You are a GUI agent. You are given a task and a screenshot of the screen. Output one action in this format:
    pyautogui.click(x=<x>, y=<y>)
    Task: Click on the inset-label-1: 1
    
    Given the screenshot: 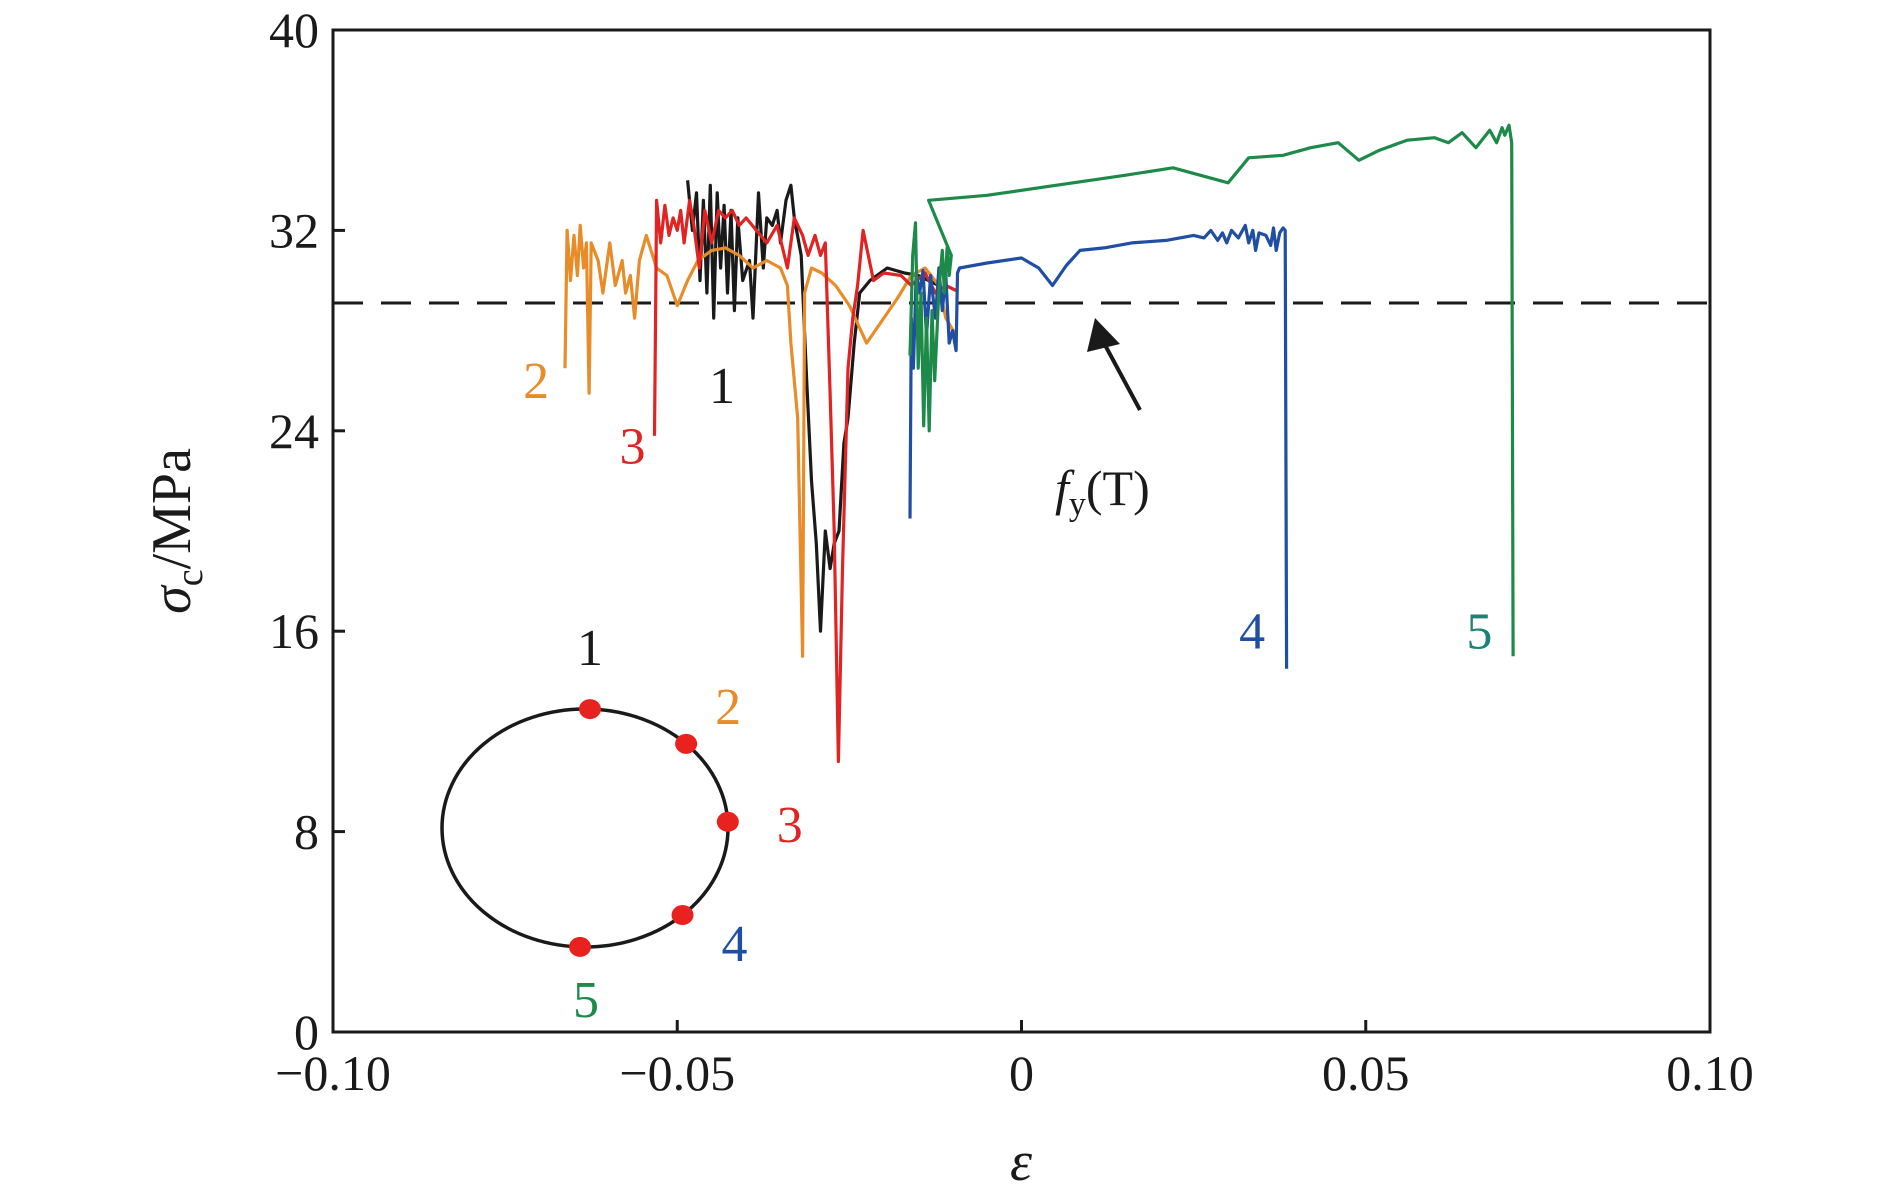 What is the action you would take?
    pyautogui.click(x=590, y=648)
    